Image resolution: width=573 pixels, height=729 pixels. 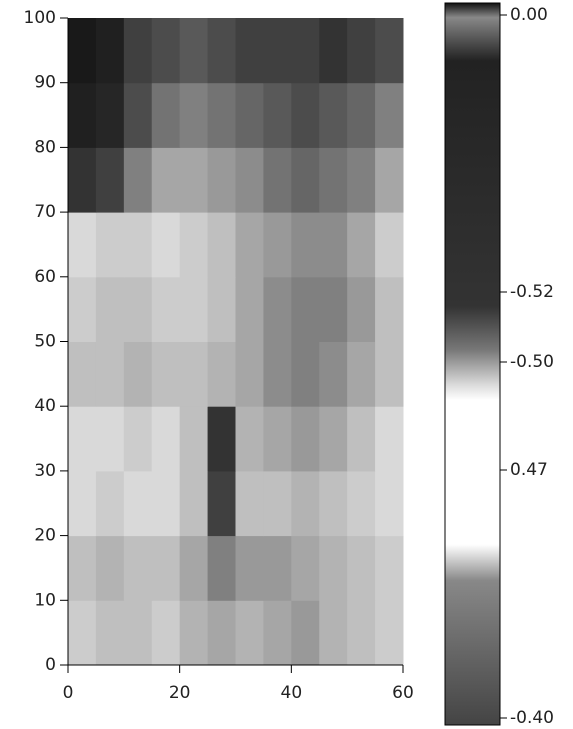 What do you see at coordinates (529, 470) in the screenshot?
I see `colorbar-label: 0.47` at bounding box center [529, 470].